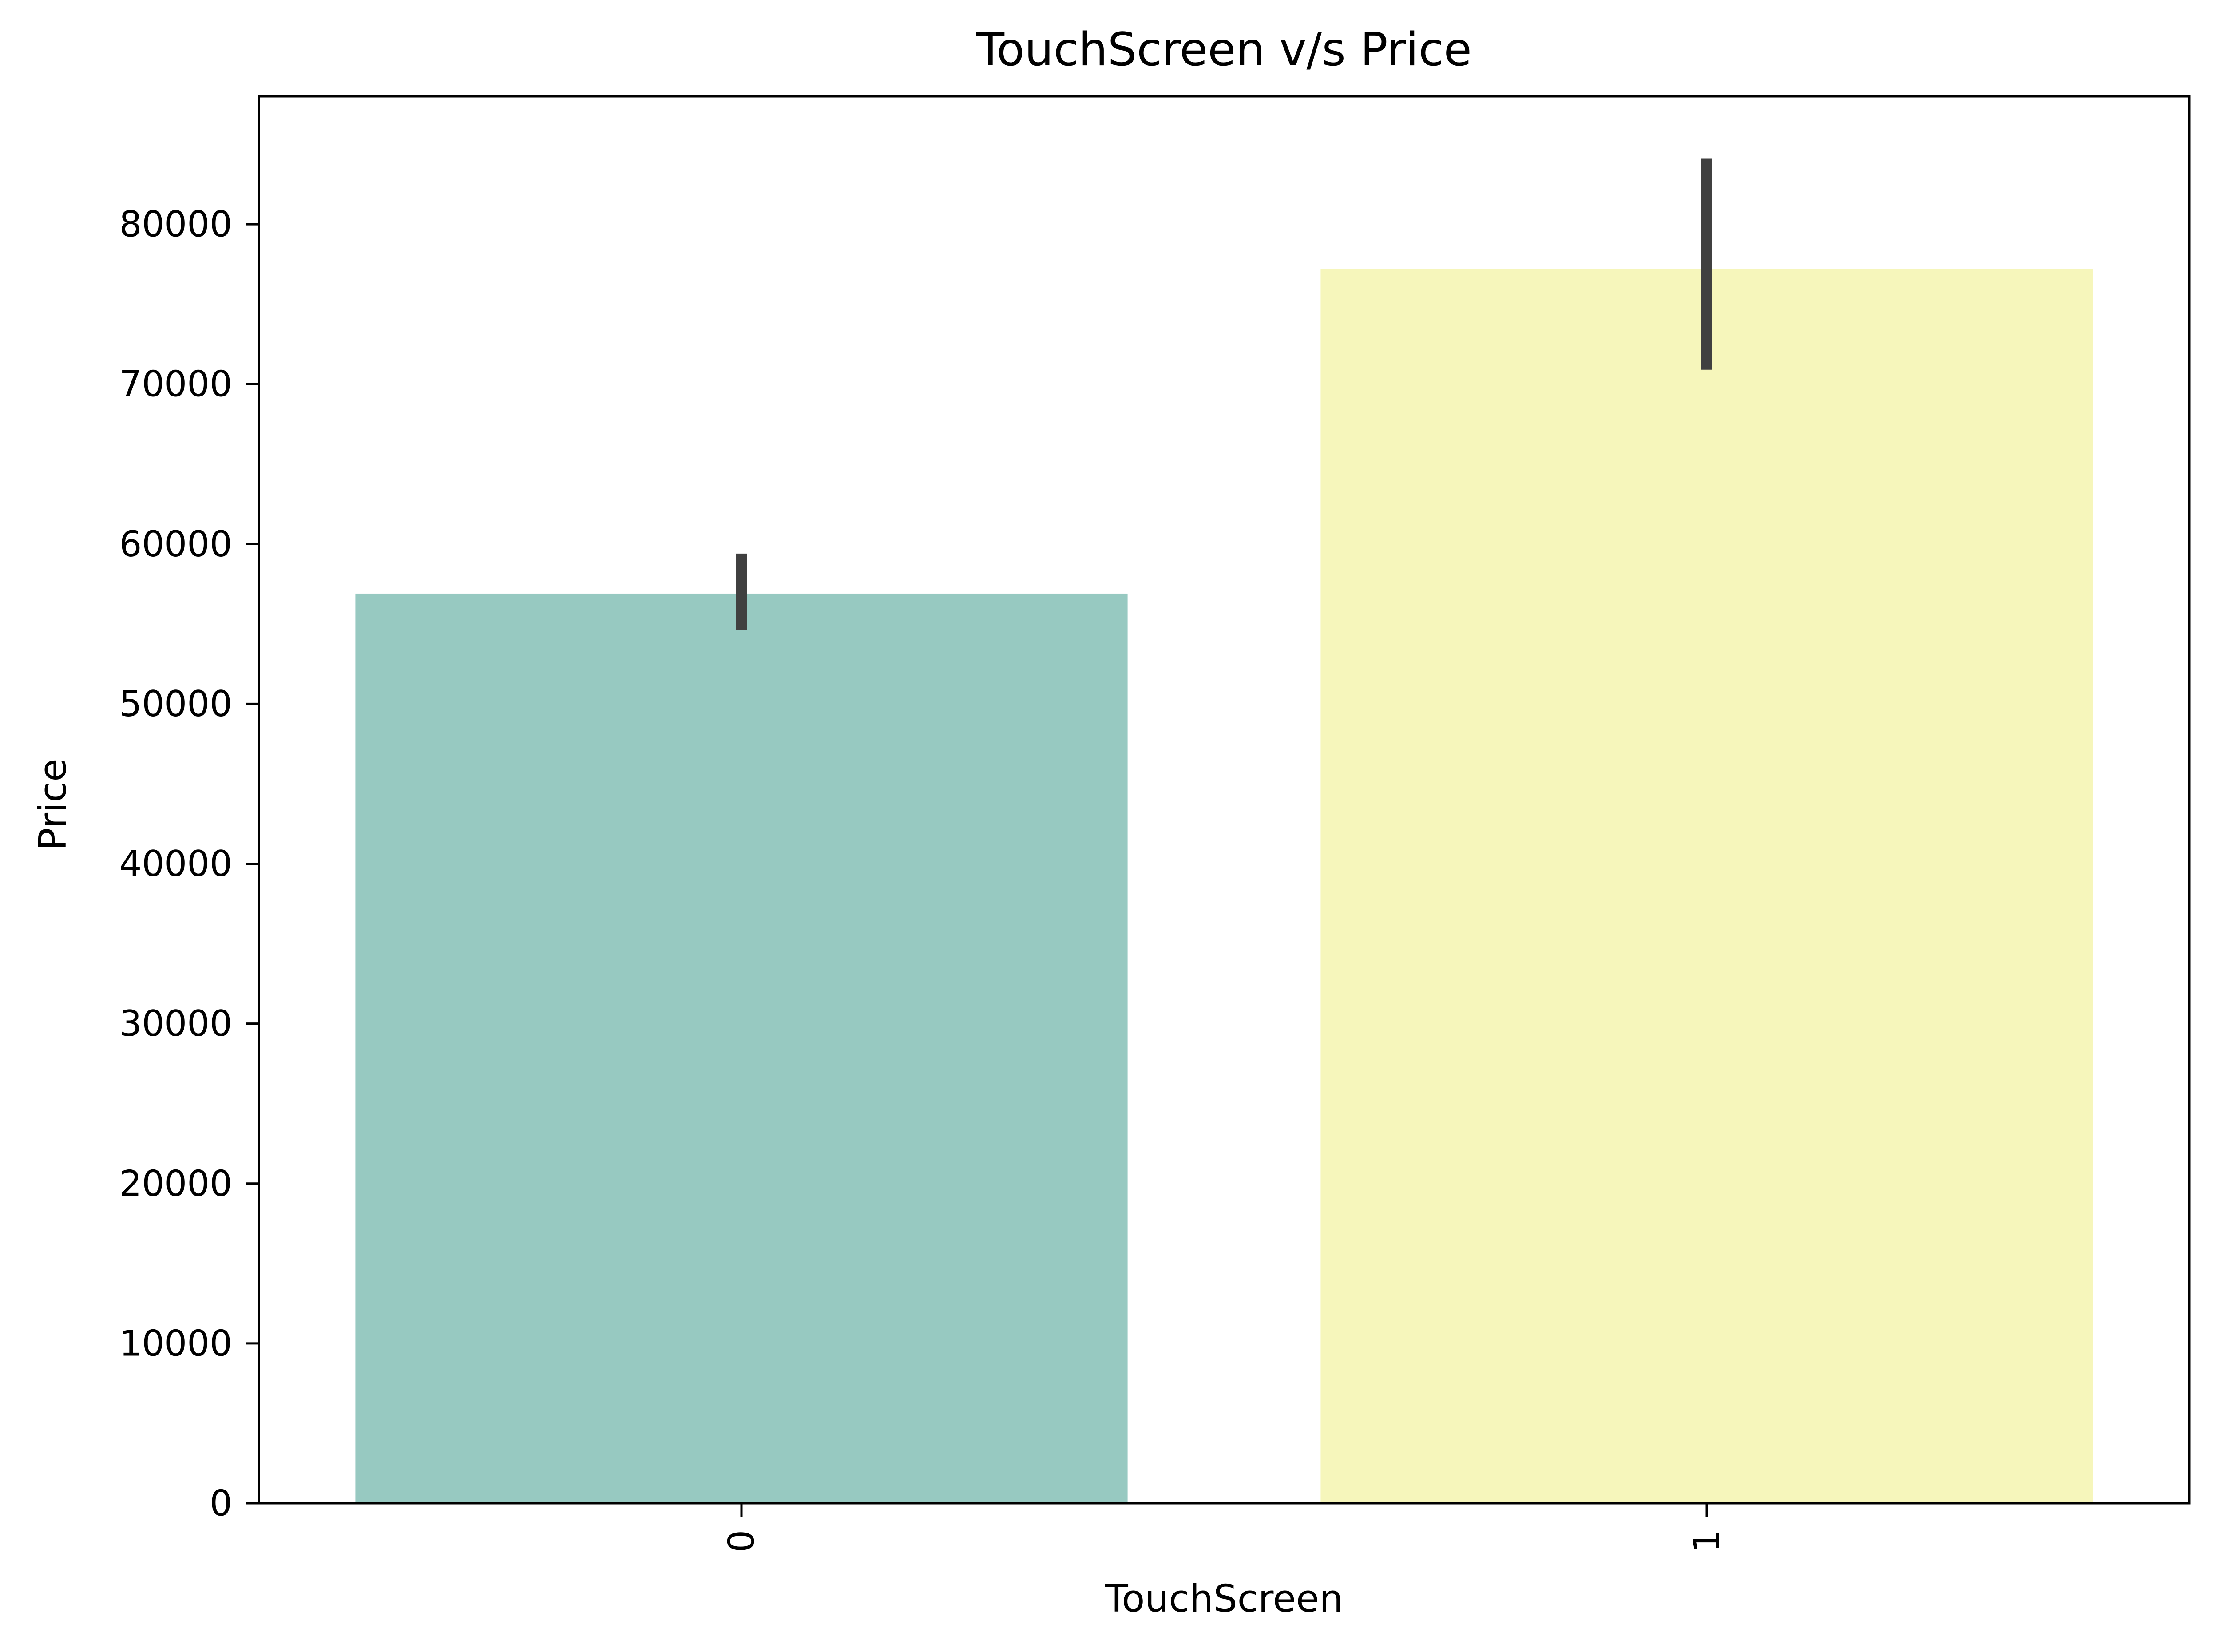  Describe the element at coordinates (221, 1503) in the screenshot. I see `y-tick-label-0: 0` at that location.